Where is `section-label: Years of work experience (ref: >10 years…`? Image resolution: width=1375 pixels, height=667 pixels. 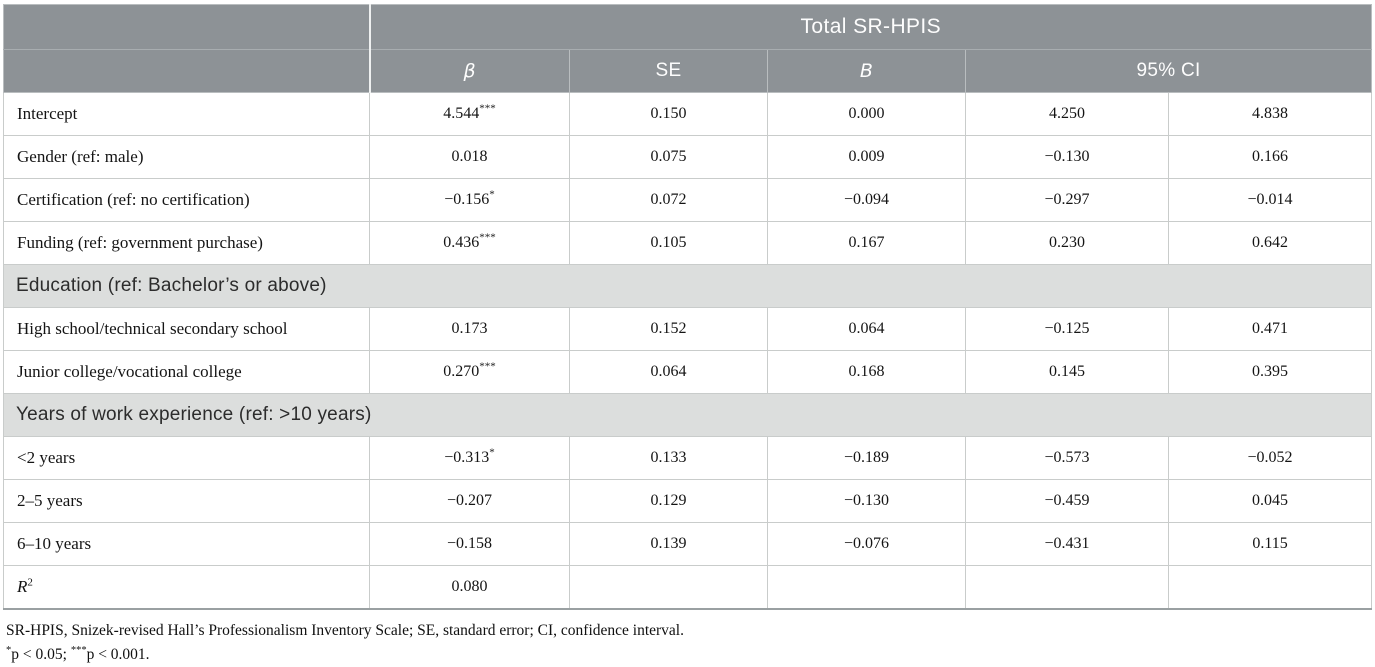 section-label: Years of work experience (ref: >10 years… is located at coordinates (687, 415).